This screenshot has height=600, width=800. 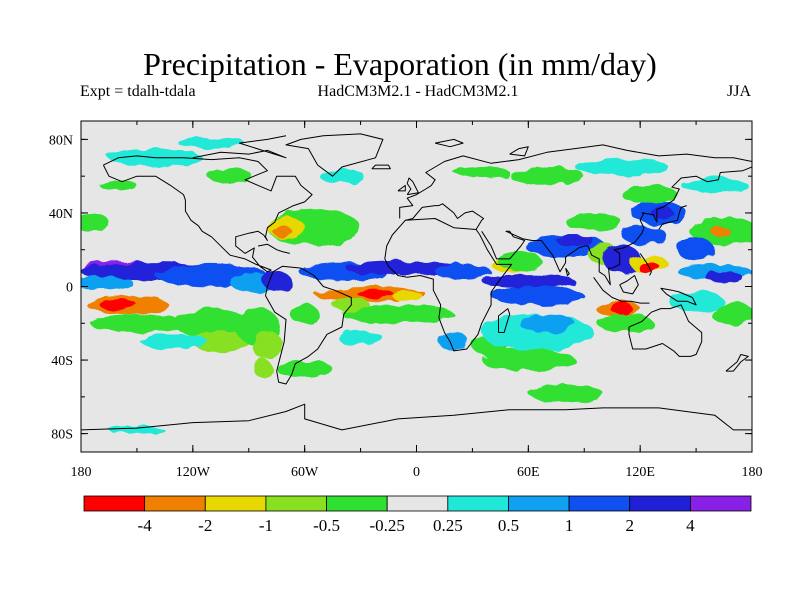 I want to click on y-tick-label: 0, so click(x=69, y=288).